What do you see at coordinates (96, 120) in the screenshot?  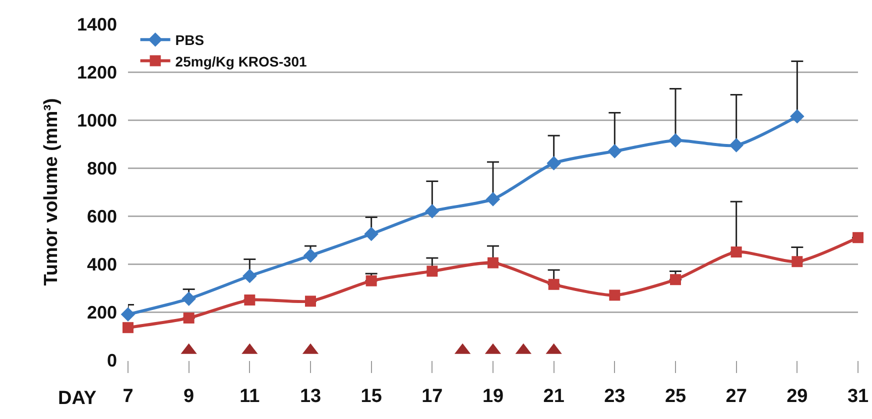 I see `y-tick-label: 1000` at bounding box center [96, 120].